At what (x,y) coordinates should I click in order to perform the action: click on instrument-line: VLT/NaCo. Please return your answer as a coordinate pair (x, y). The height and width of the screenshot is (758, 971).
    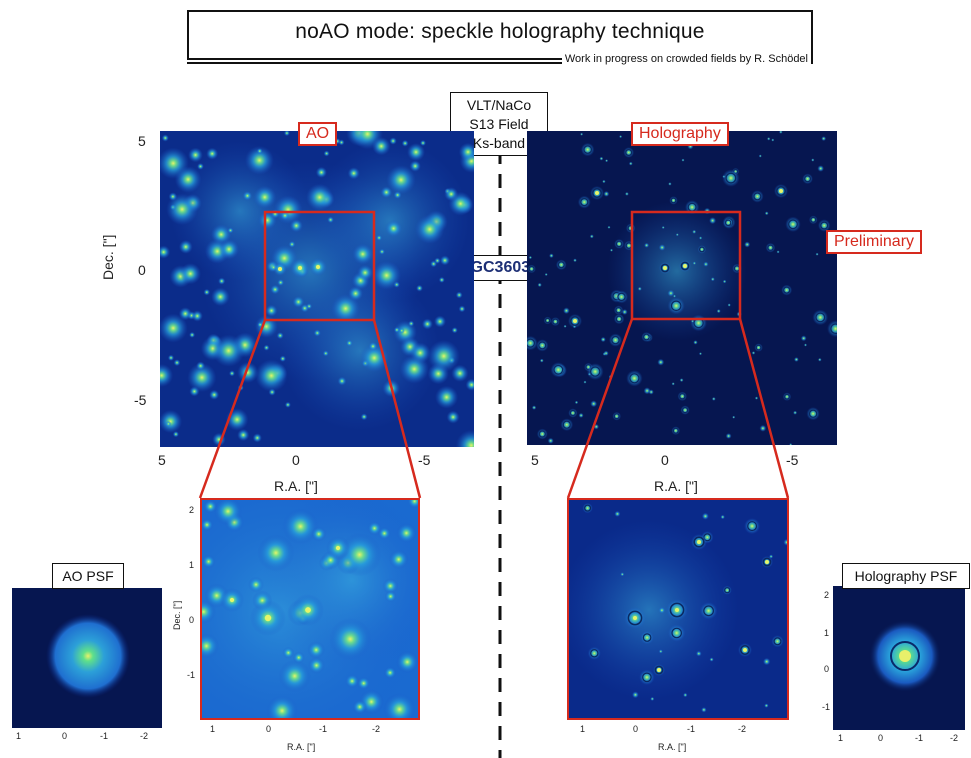
    Looking at the image, I should click on (499, 105).